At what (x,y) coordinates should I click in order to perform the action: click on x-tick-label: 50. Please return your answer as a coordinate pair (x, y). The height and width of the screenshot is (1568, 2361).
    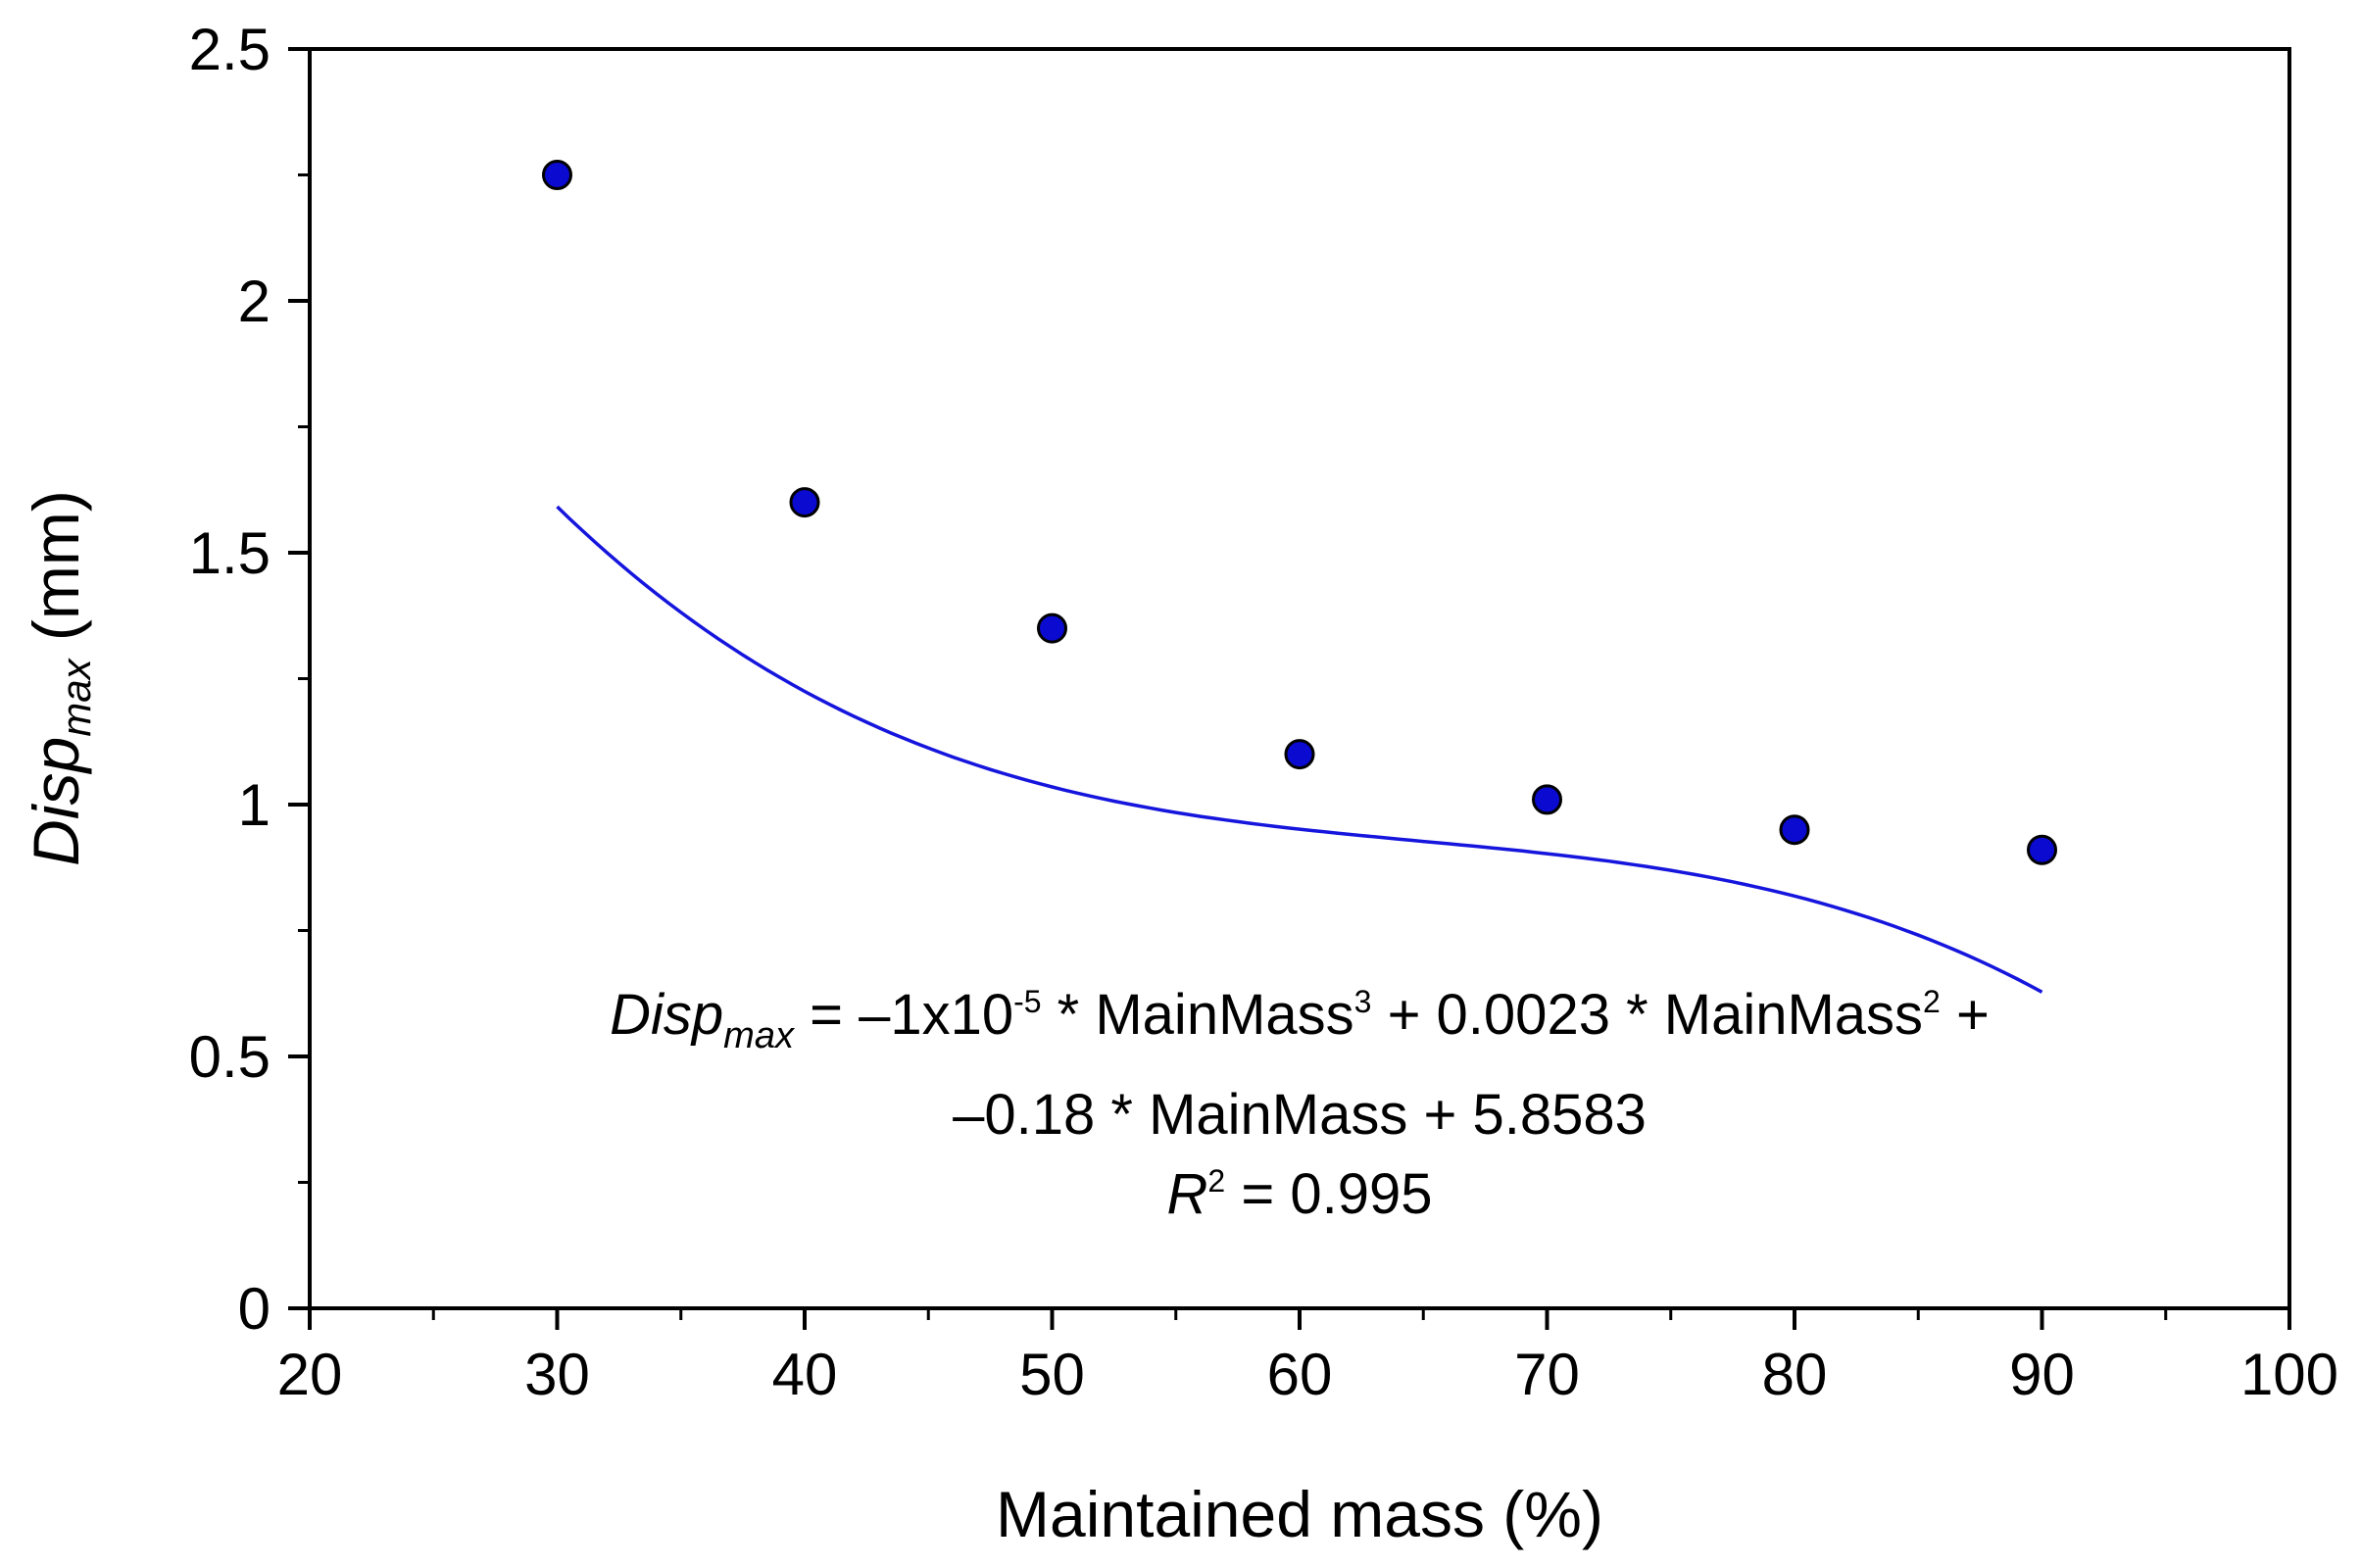
    Looking at the image, I should click on (1052, 1374).